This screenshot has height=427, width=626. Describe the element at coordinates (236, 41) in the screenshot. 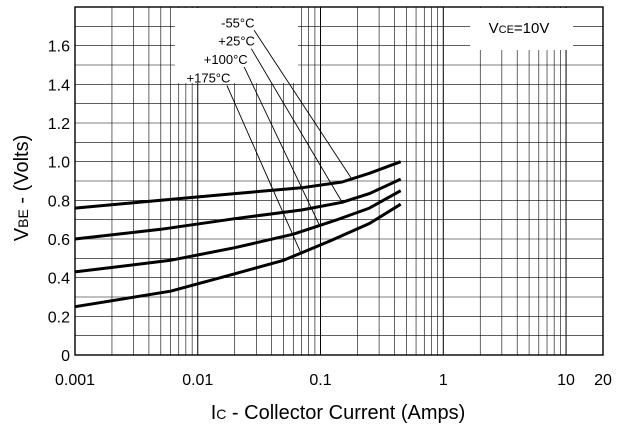

I see `series-label-1: +25°C` at that location.